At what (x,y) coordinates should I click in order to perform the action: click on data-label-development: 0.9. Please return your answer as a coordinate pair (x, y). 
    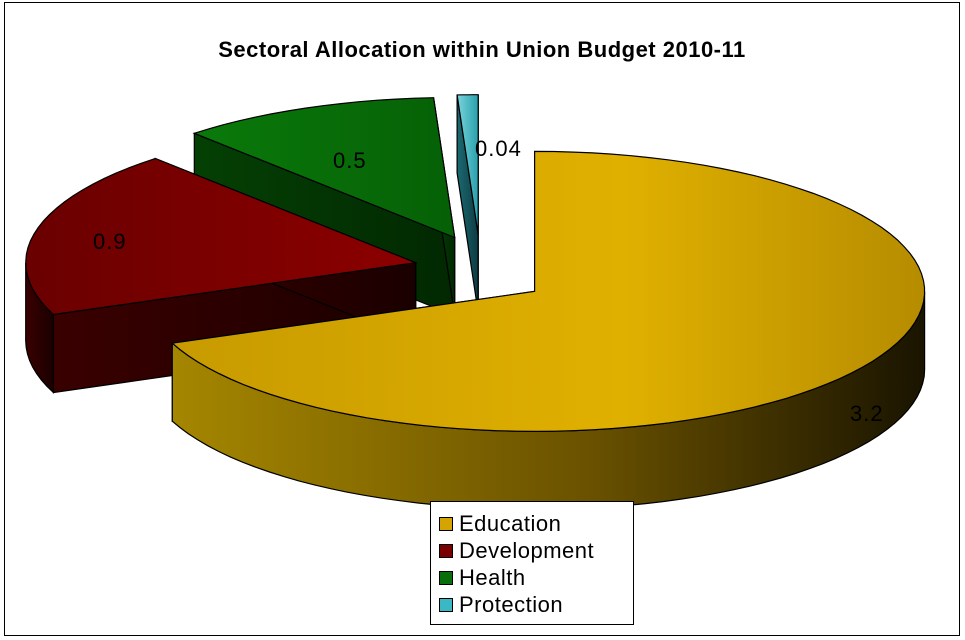
    Looking at the image, I should click on (110, 241).